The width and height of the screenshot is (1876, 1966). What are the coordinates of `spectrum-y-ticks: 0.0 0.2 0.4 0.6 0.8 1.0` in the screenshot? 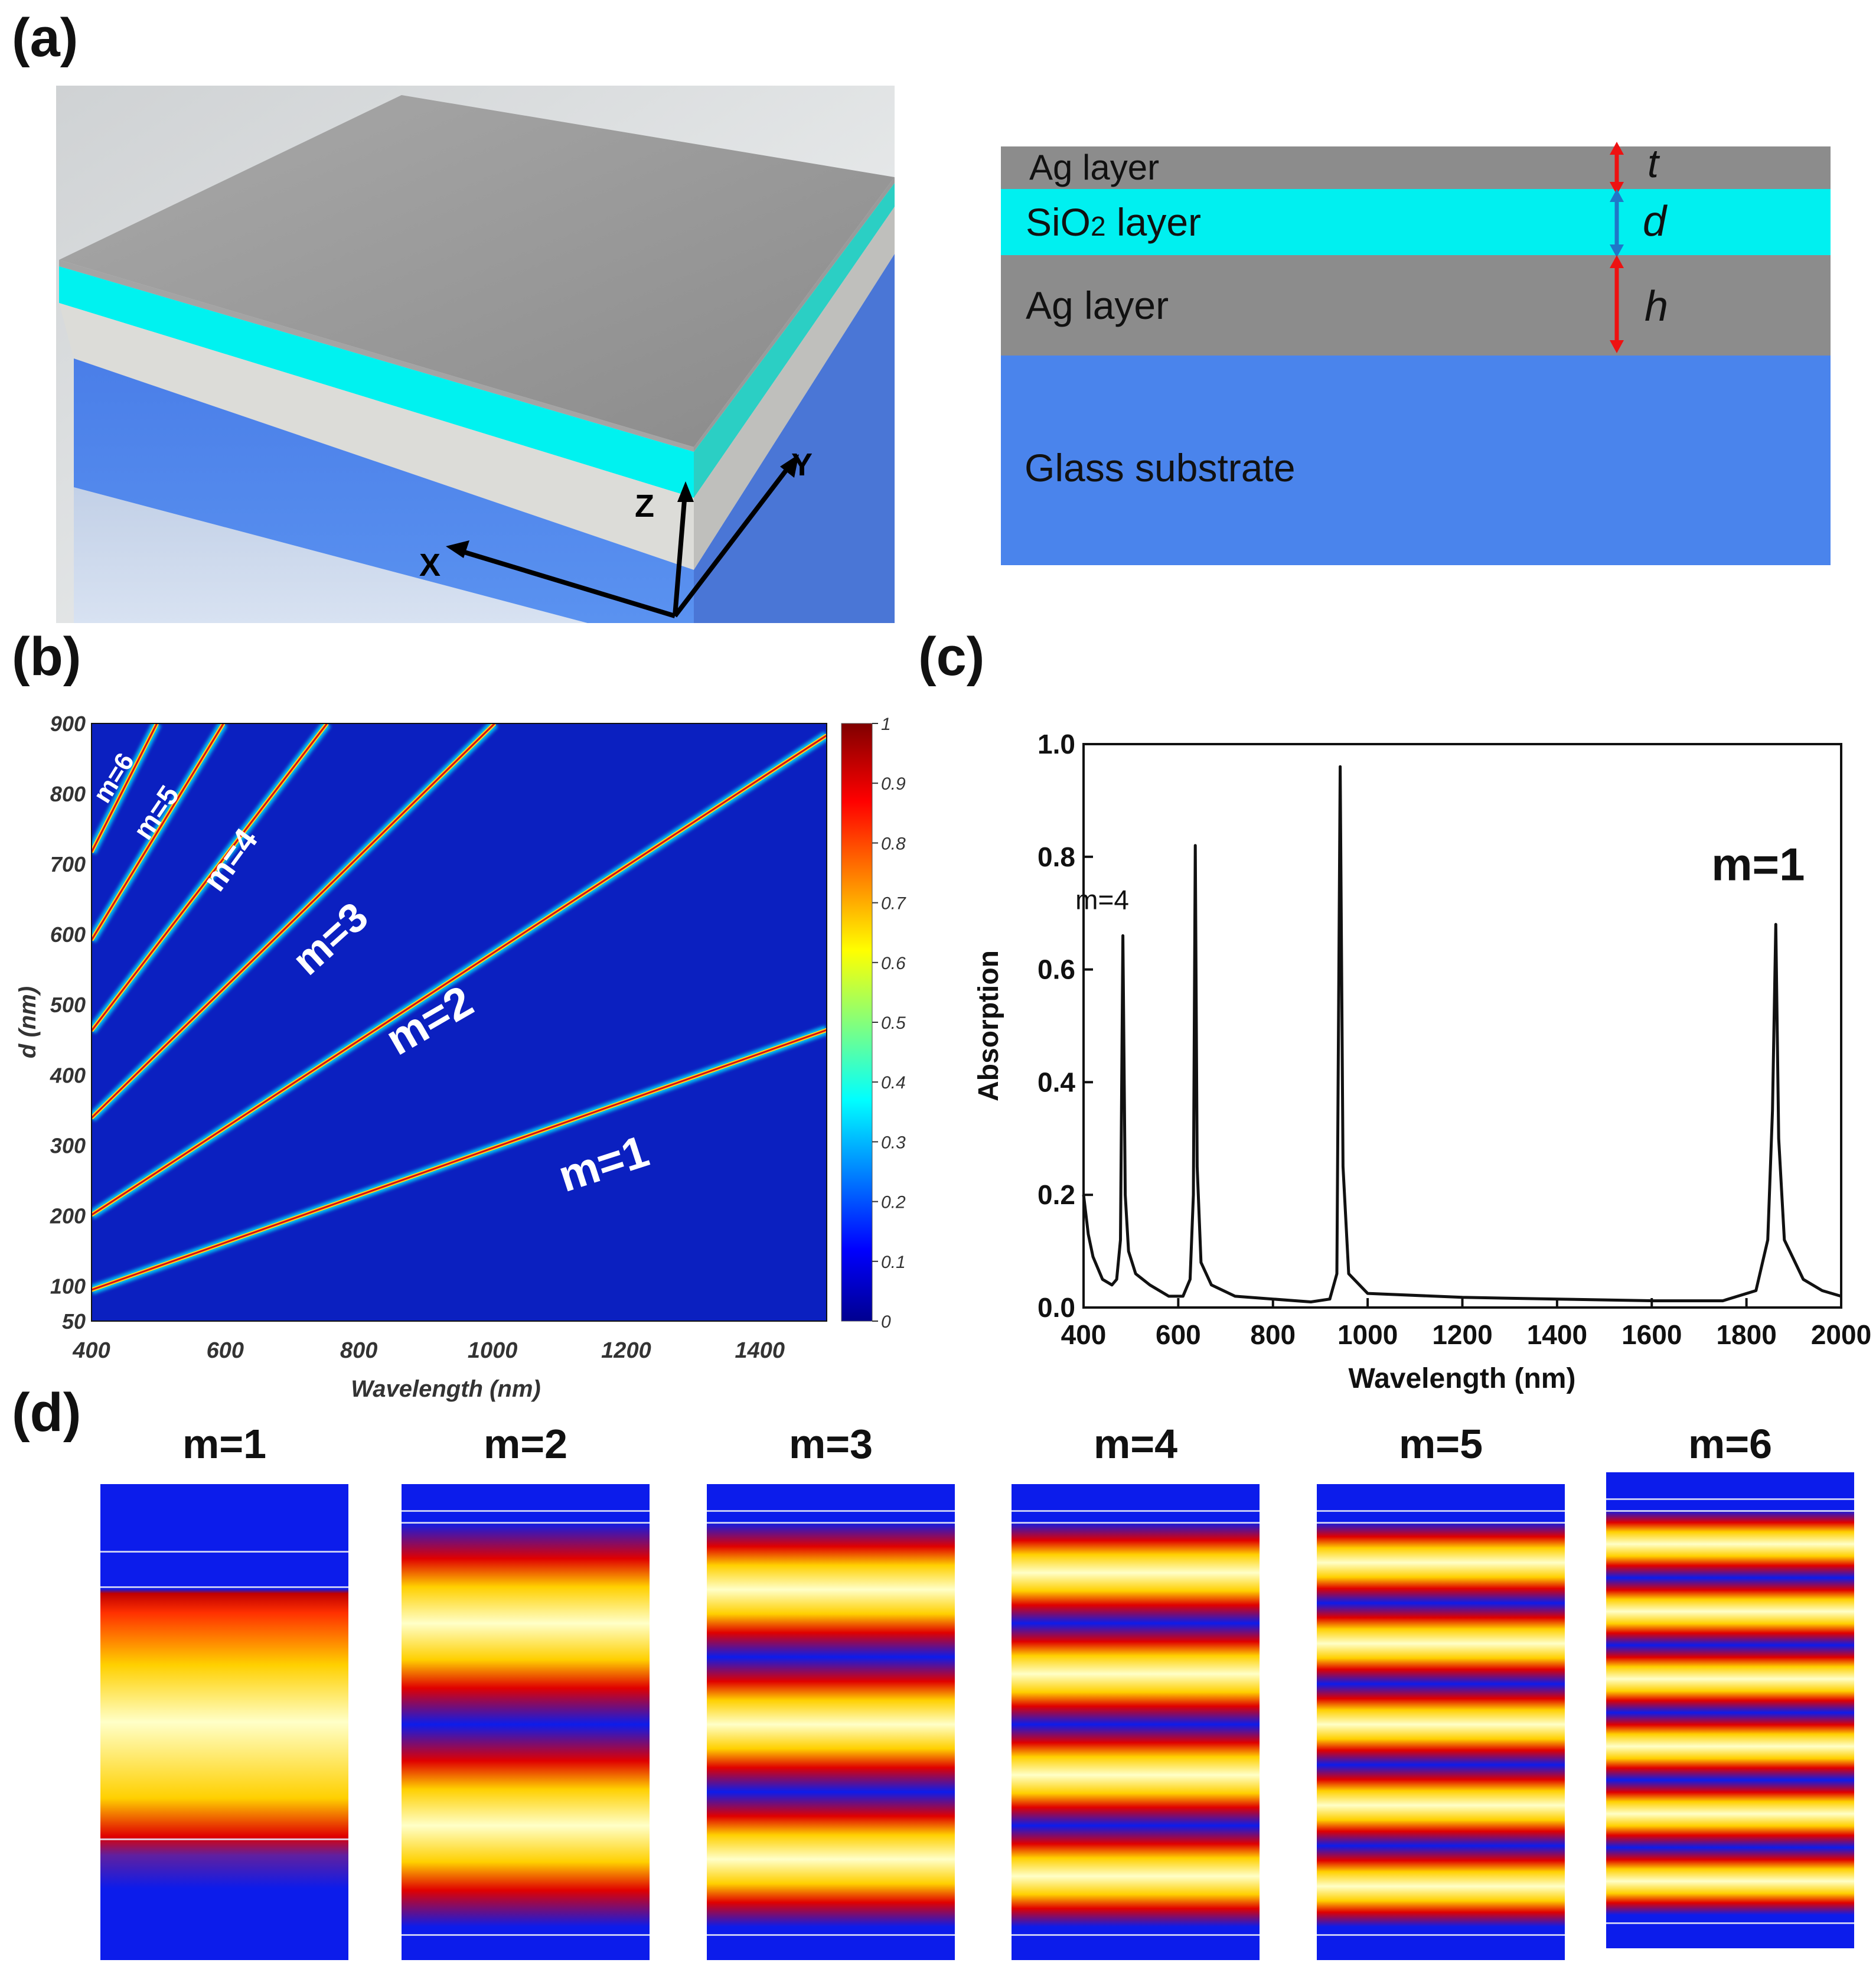 It's located at (1065, 1026).